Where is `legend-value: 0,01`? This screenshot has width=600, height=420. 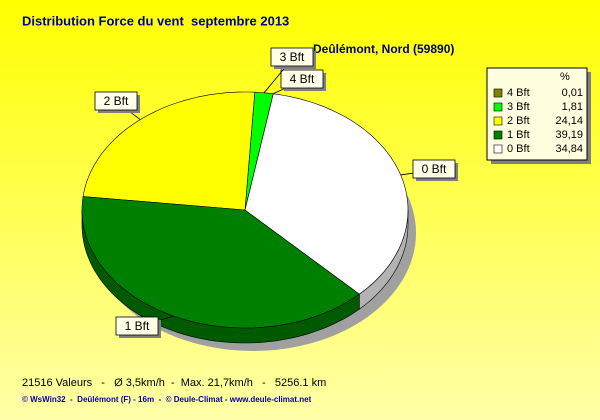 legend-value: 0,01 is located at coordinates (572, 93).